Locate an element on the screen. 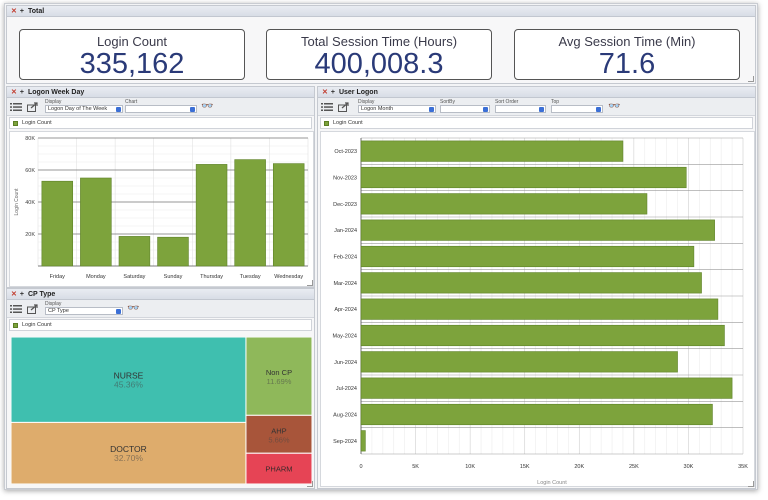 Image resolution: width=768 pixels, height=500 pixels. panel-title: CP Type is located at coordinates (41, 294).